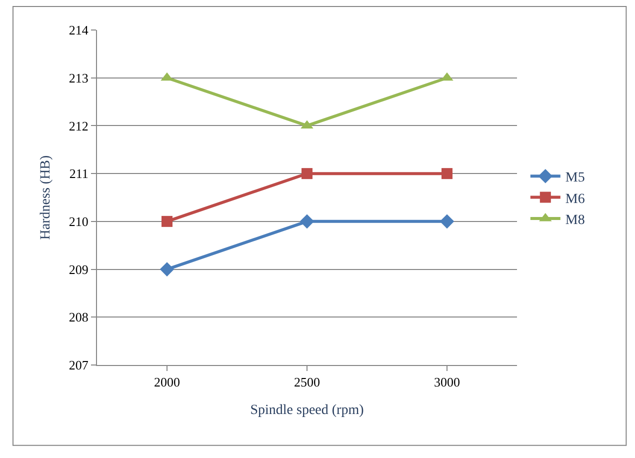  Describe the element at coordinates (78, 174) in the screenshot. I see `y-tick-label: 211` at that location.